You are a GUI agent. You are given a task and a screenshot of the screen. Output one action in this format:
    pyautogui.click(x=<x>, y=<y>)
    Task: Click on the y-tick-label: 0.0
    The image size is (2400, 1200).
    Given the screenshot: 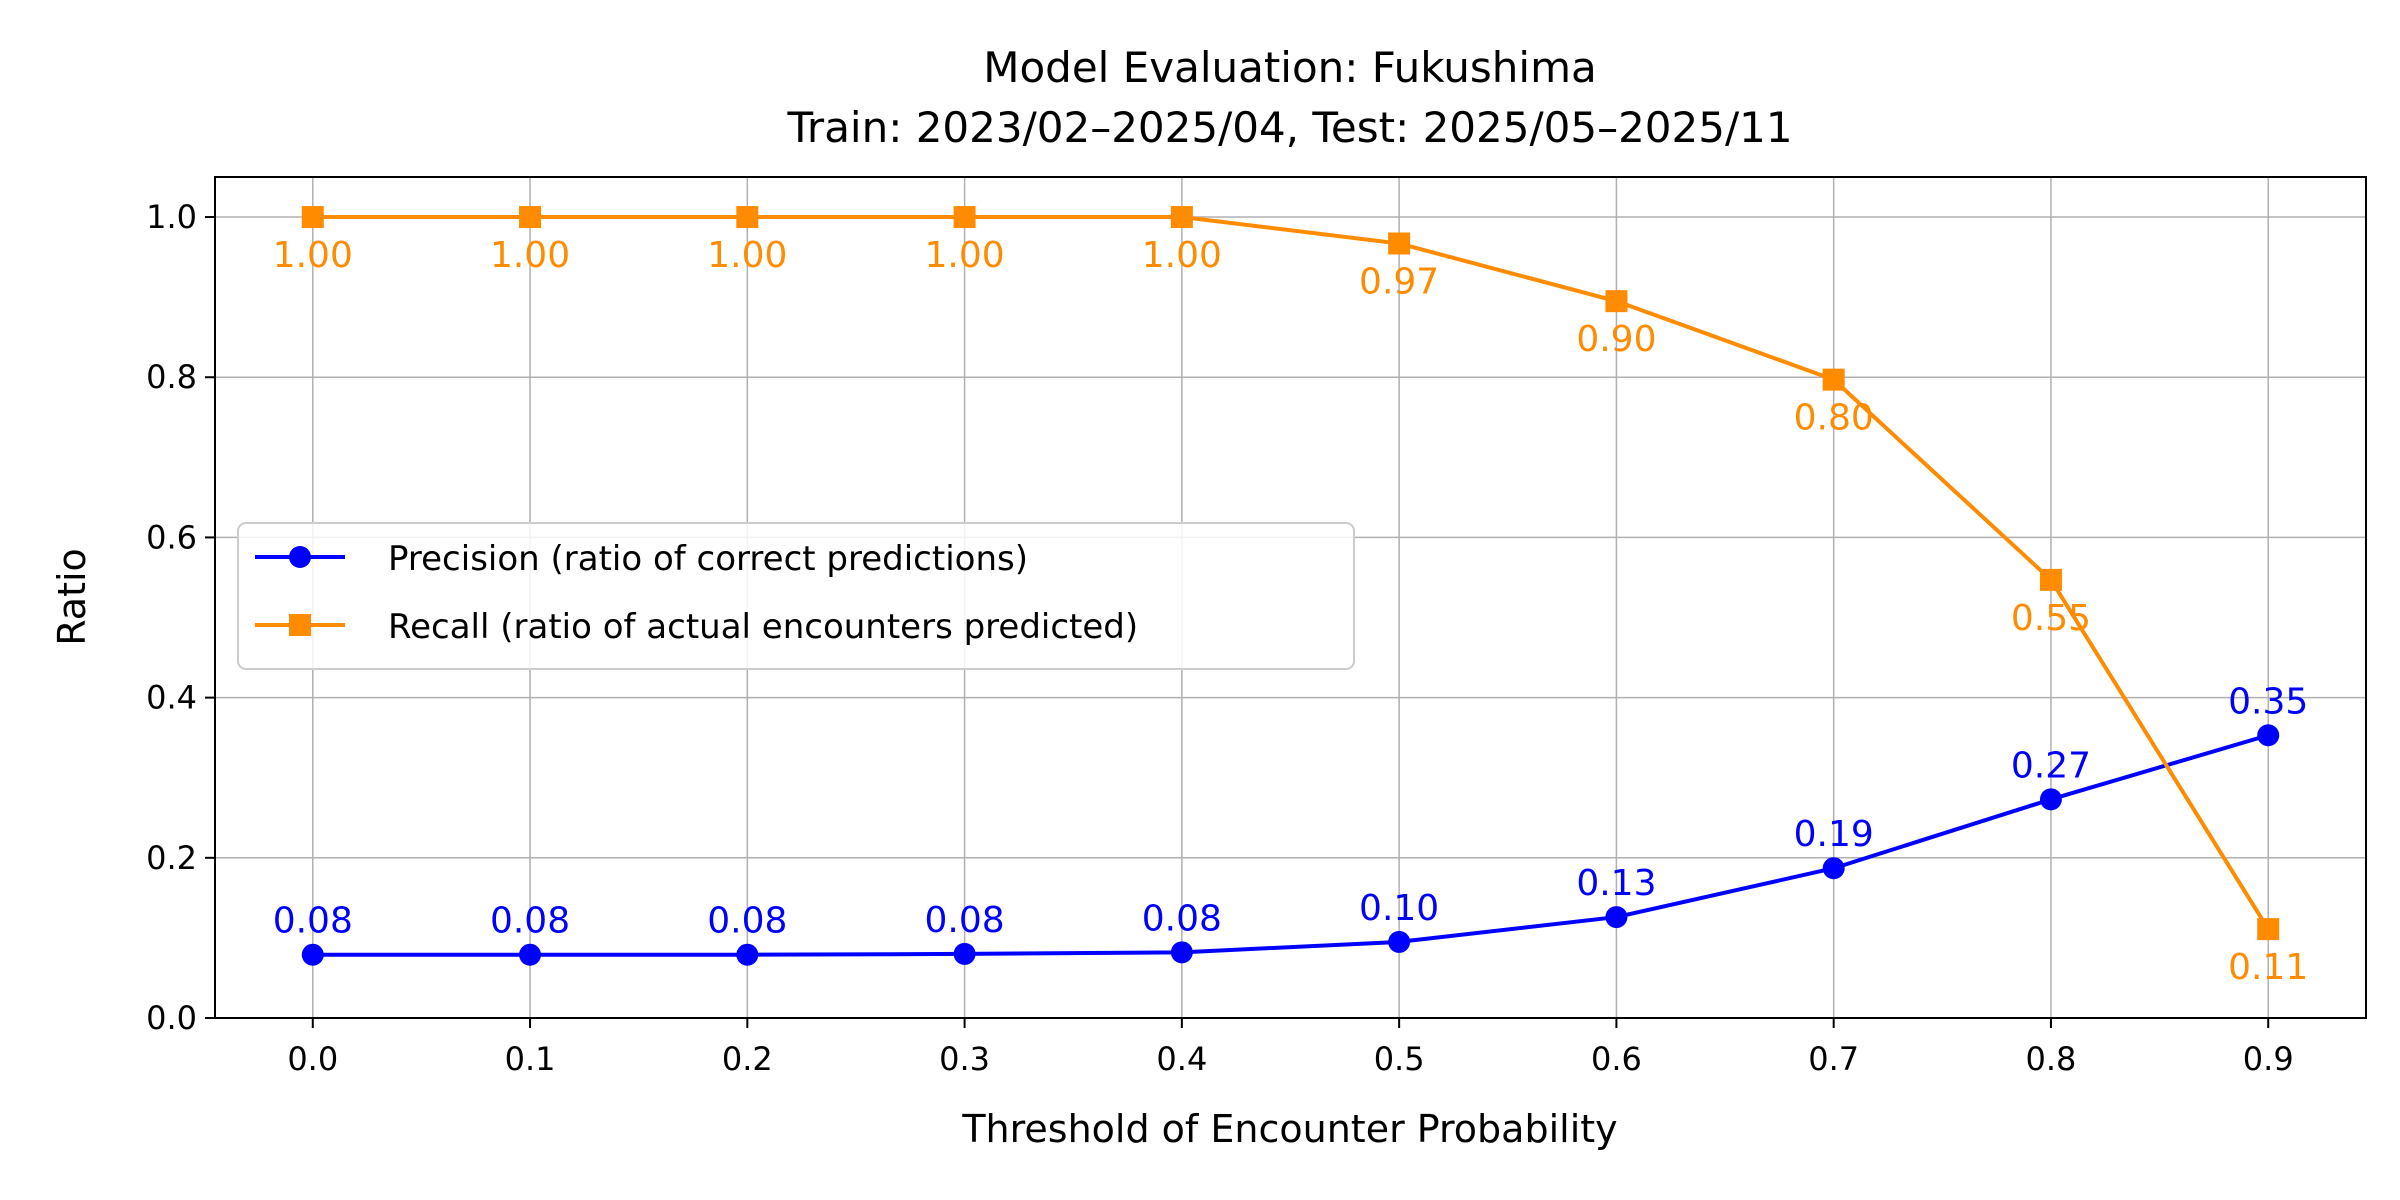 What is the action you would take?
    pyautogui.click(x=171, y=1018)
    